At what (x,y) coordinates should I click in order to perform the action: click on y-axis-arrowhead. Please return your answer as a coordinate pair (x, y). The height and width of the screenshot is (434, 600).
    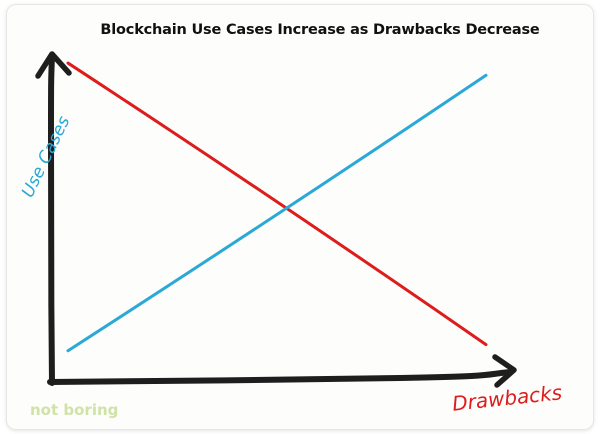
    Looking at the image, I should click on (53, 65).